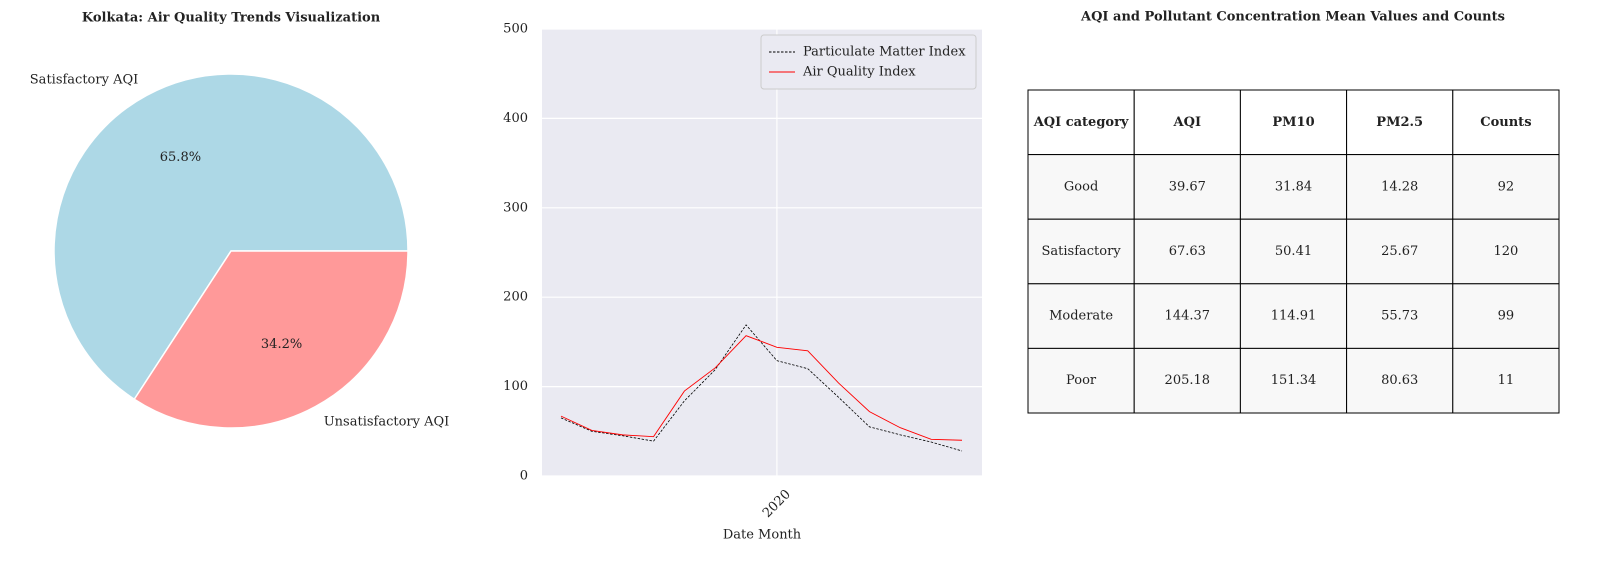 The image size is (1615, 568). Describe the element at coordinates (515, 29) in the screenshot. I see `y-tick-label: 500` at that location.